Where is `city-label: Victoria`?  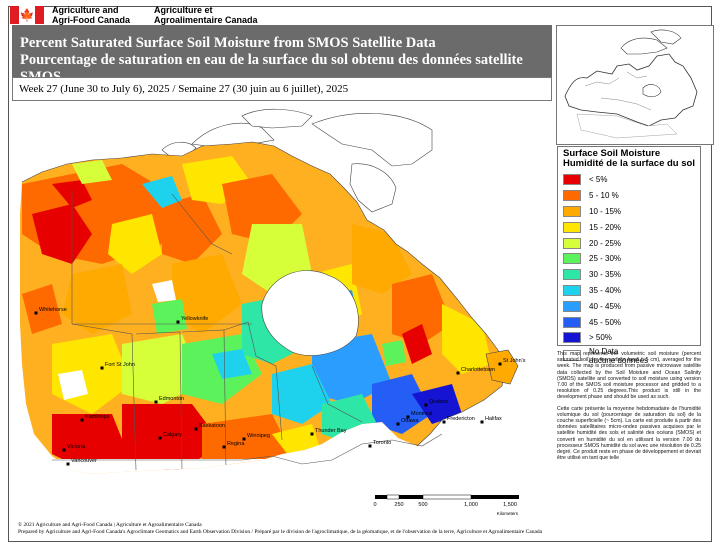 city-label: Victoria is located at coordinates (76, 447).